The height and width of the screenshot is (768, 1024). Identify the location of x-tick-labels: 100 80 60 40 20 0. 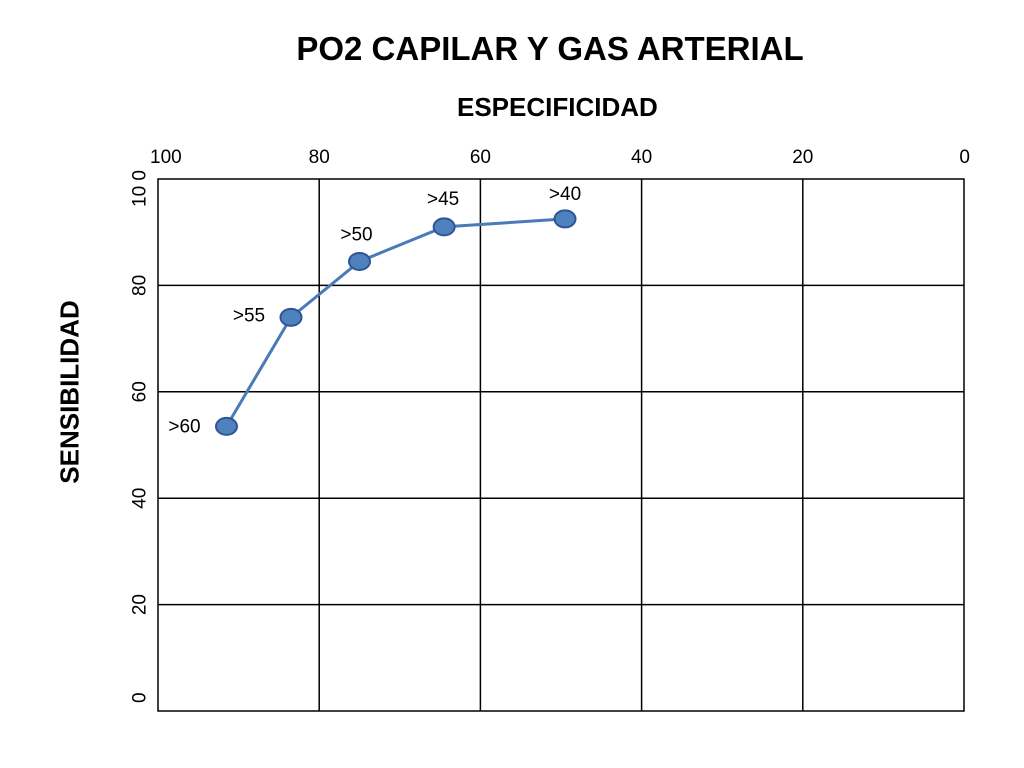
(560, 157).